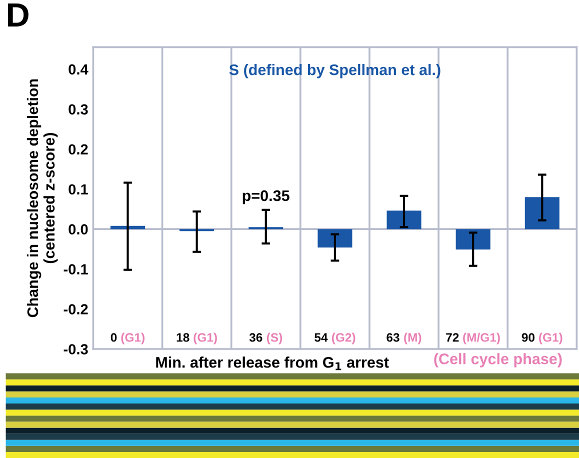  Describe the element at coordinates (473, 338) in the screenshot. I see `x-tick-label: 72 (M/G1)` at that location.